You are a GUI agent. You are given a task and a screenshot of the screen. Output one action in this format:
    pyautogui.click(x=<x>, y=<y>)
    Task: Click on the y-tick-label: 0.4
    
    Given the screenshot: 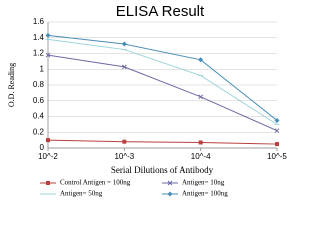 What is the action you would take?
    pyautogui.click(x=39, y=116)
    